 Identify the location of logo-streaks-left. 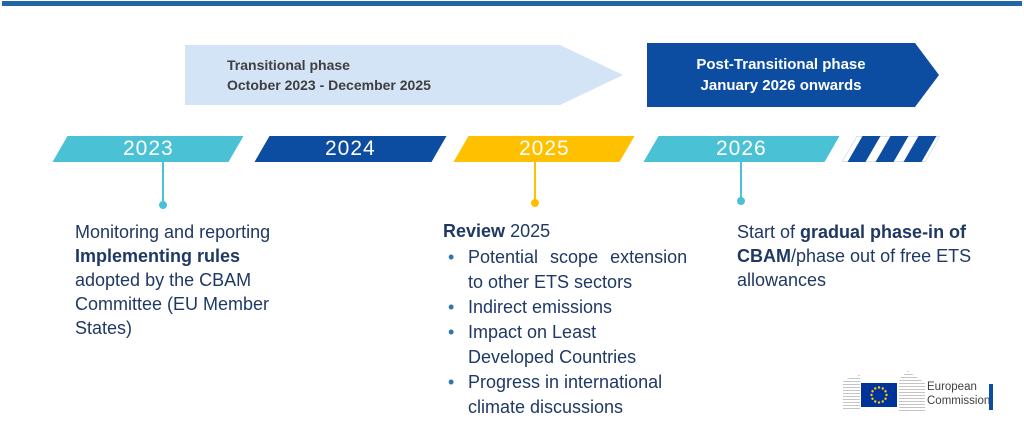
(851, 393).